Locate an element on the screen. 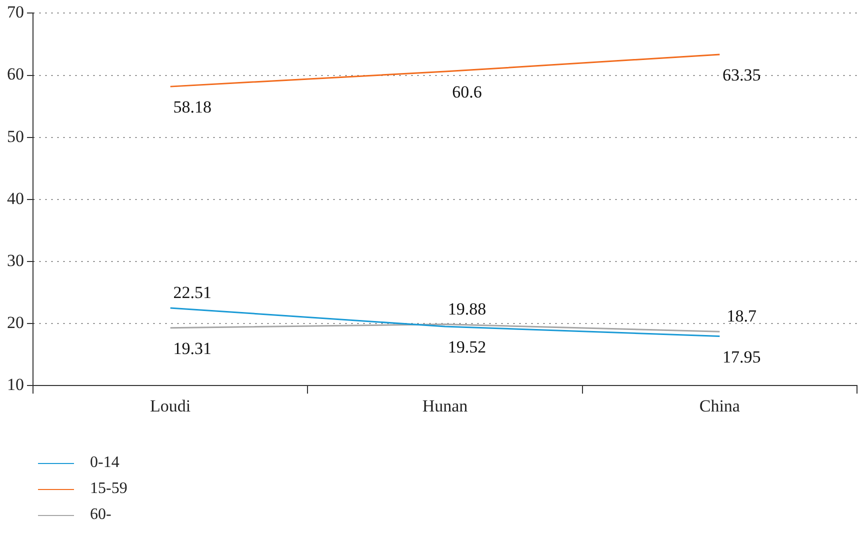 The width and height of the screenshot is (861, 533). x-tick-label: Hunan is located at coordinates (445, 406).